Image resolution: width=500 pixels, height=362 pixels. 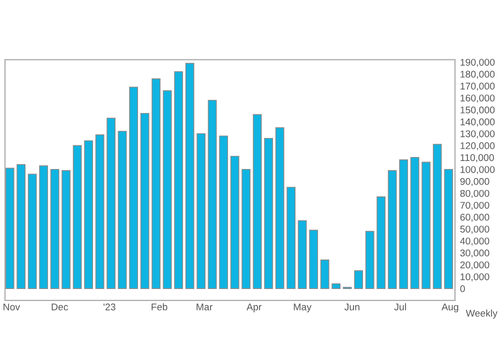 What do you see at coordinates (254, 308) in the screenshot?
I see `x-tick-label: Apr` at bounding box center [254, 308].